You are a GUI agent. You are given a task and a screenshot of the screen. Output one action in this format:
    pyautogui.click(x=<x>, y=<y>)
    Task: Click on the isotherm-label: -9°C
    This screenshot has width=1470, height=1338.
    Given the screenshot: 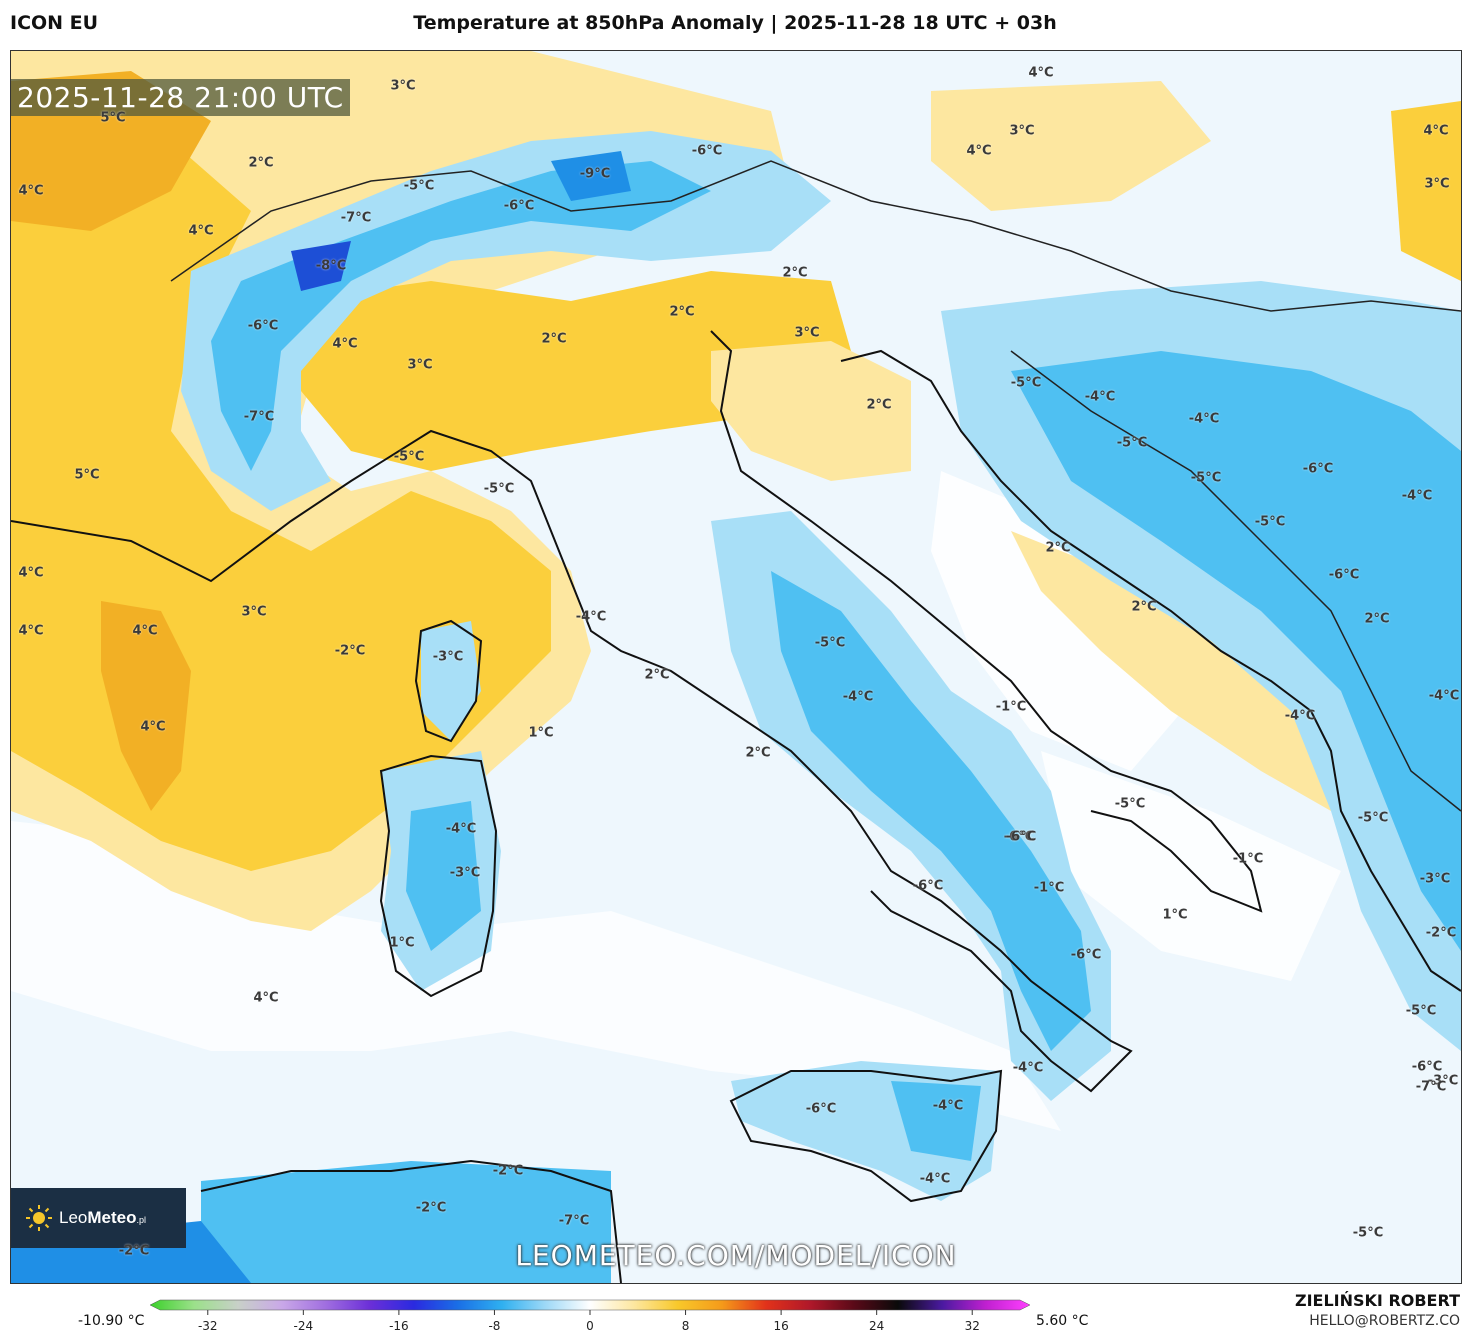 What is the action you would take?
    pyautogui.click(x=595, y=174)
    